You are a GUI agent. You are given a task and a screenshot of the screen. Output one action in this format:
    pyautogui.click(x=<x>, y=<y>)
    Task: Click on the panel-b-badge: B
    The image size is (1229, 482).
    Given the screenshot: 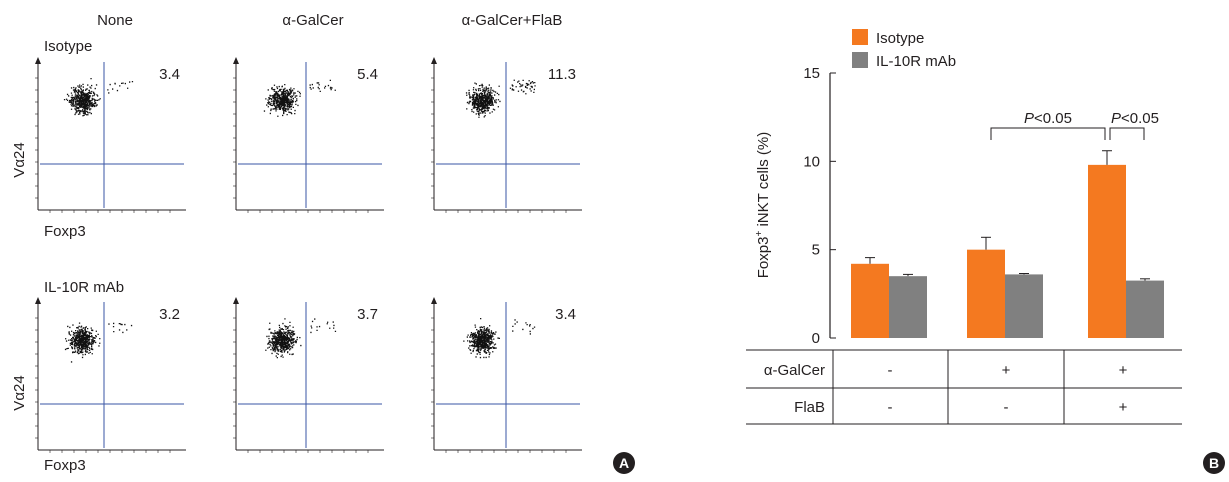 What is the action you would take?
    pyautogui.click(x=1214, y=463)
    